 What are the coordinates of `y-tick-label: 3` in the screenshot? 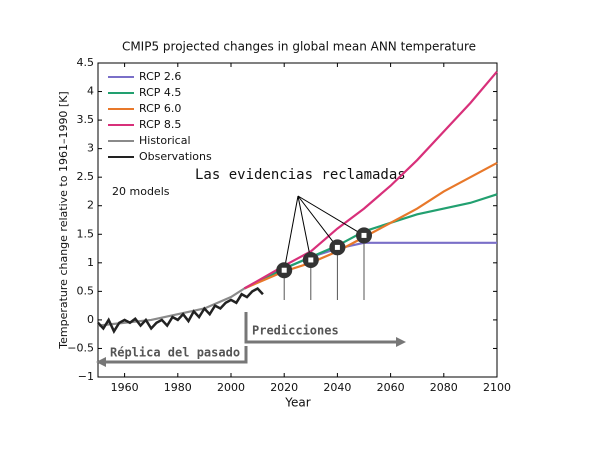 It's located at (90, 148).